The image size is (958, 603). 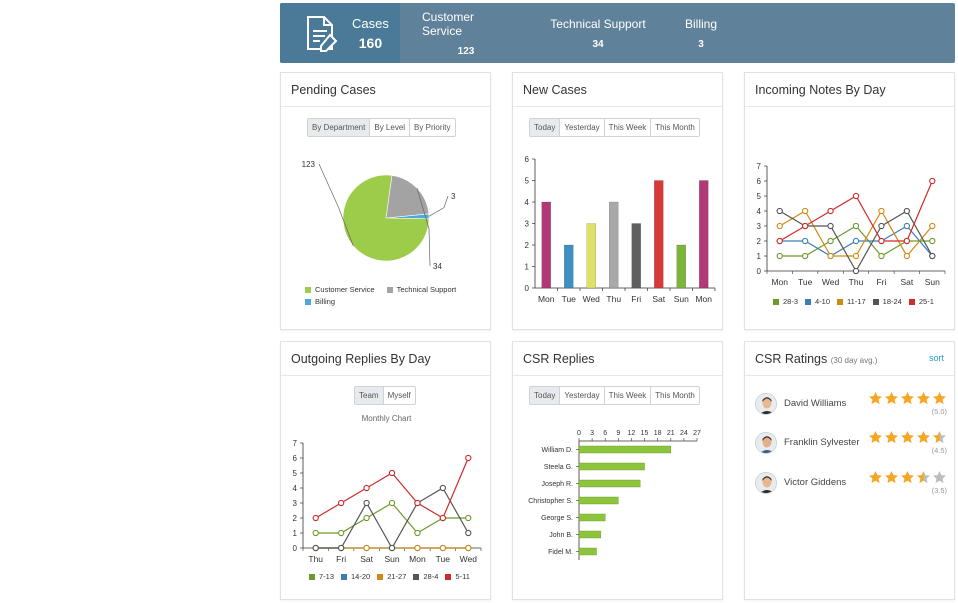 I want to click on stat-label: Billing, so click(x=700, y=23).